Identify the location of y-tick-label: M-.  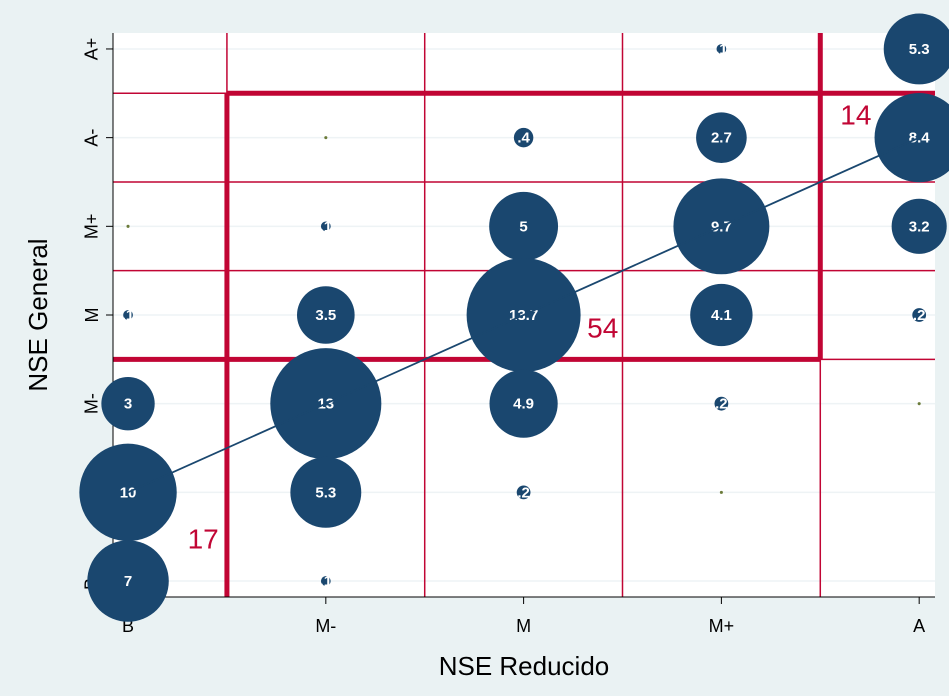
(92, 403).